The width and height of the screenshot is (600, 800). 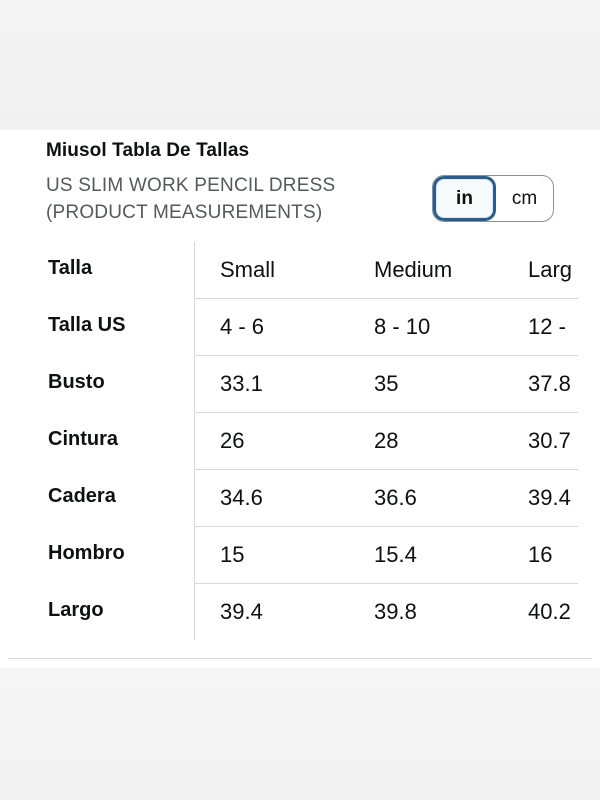 I want to click on unit-toggle: in cm, so click(x=493, y=198).